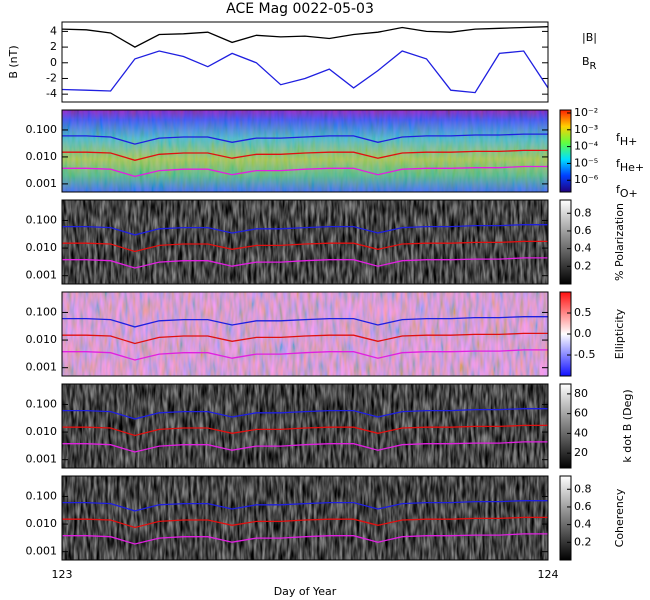 Image resolution: width=650 pixels, height=600 pixels. What do you see at coordinates (62, 574) in the screenshot?
I see `x-tick-label: 123` at bounding box center [62, 574].